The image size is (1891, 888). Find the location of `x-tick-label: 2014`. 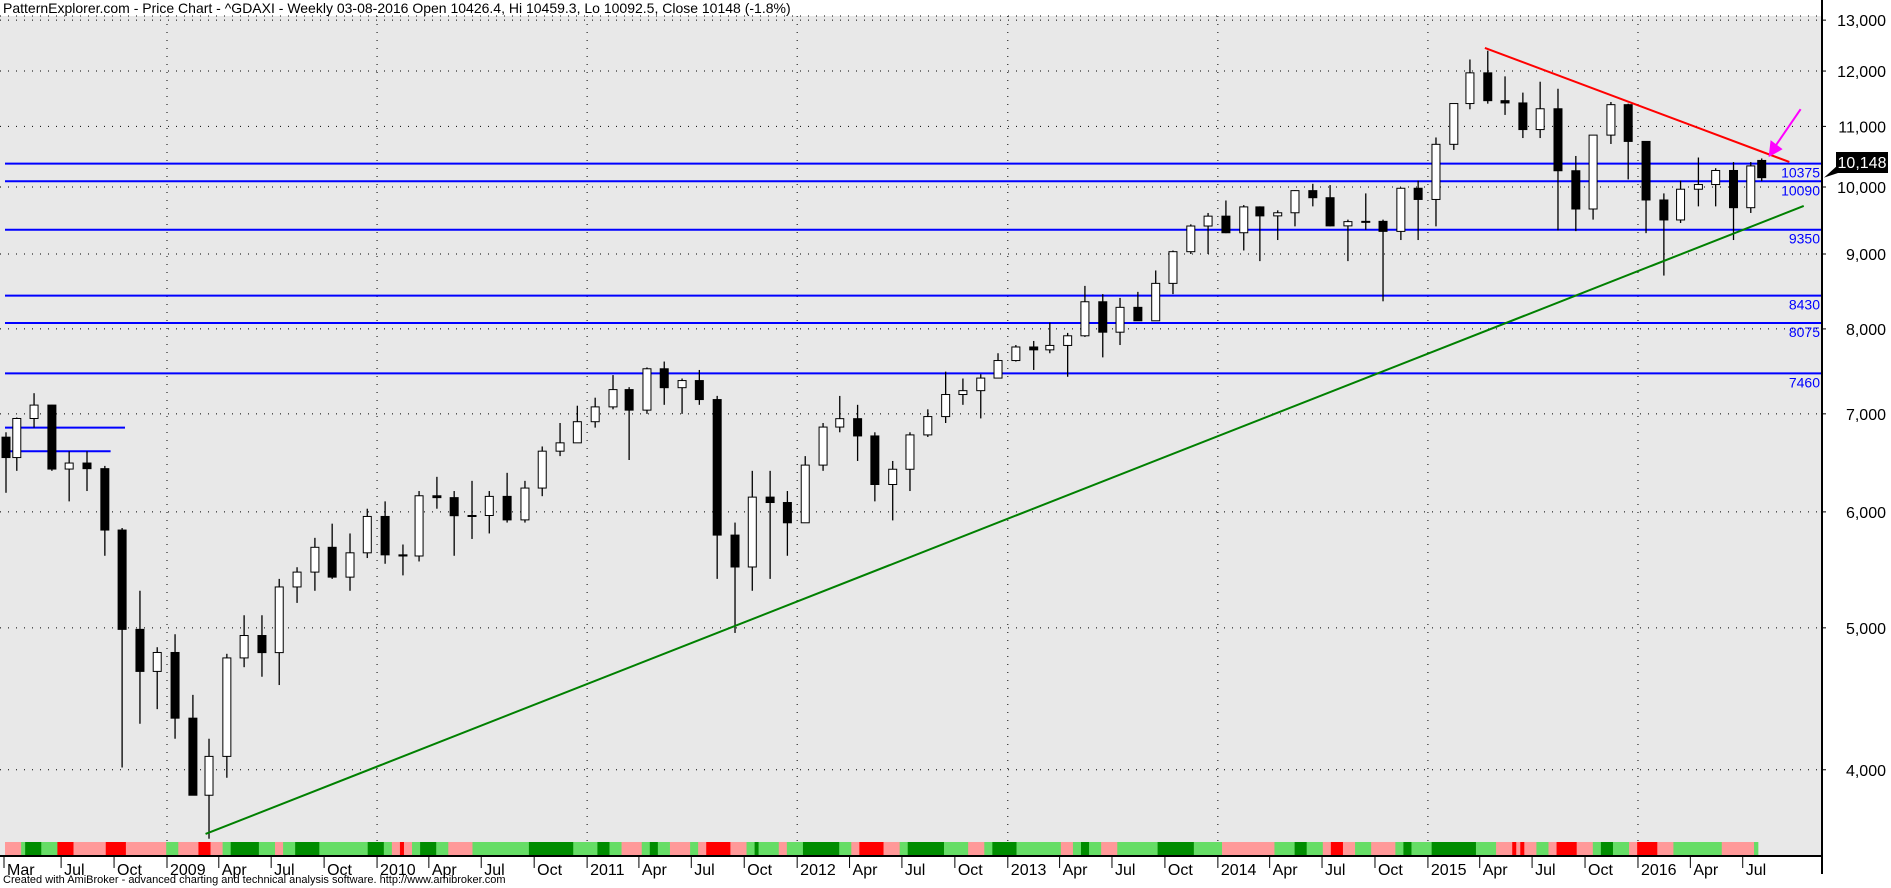

x-tick-label: 2014 is located at coordinates (1239, 870).